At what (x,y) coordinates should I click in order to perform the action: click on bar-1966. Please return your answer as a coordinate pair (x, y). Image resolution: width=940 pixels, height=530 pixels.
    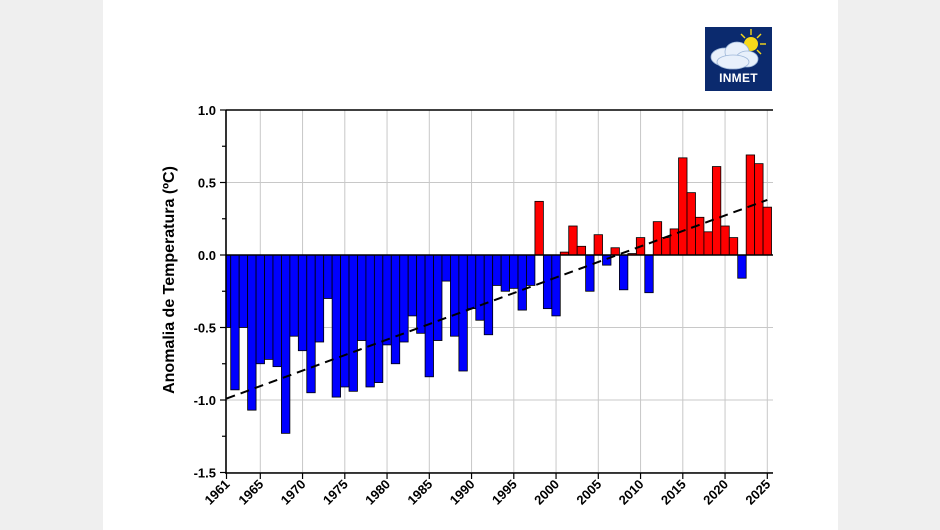
    Looking at the image, I should click on (269, 307).